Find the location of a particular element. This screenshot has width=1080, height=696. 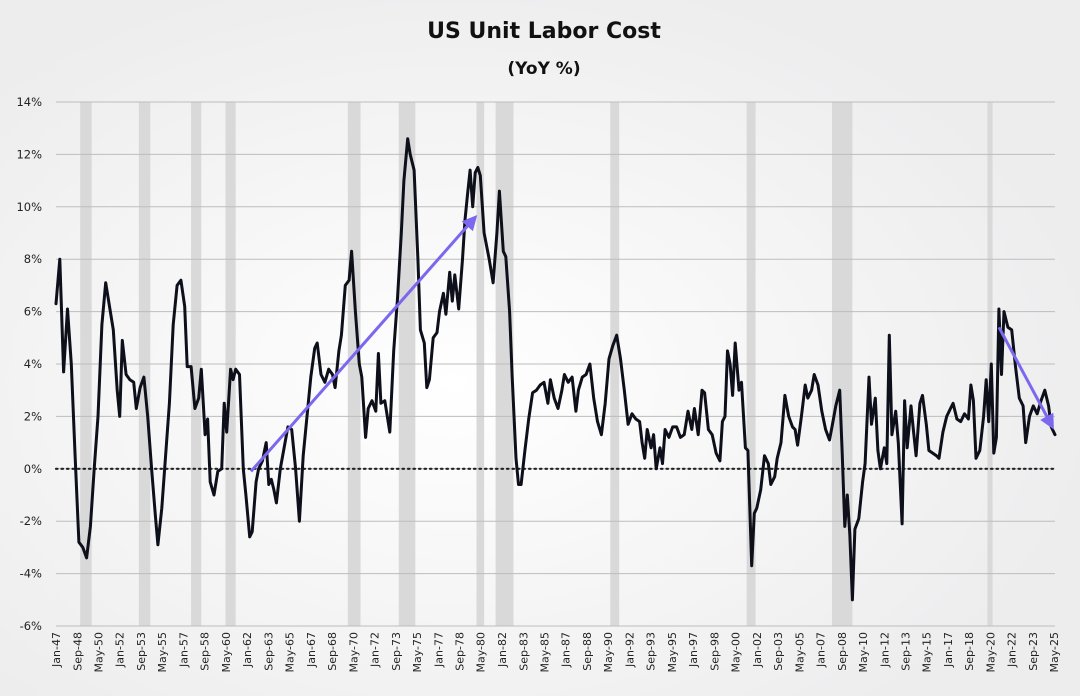

x-tick-label: Sep-78 is located at coordinates (460, 651).